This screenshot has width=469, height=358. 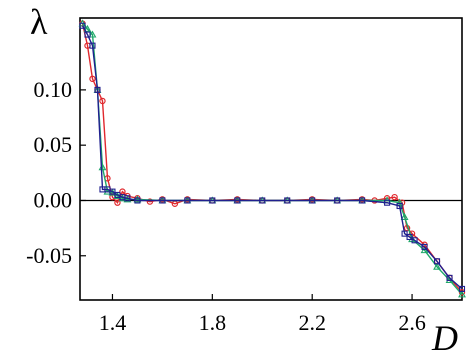 What do you see at coordinates (213, 322) in the screenshot?
I see `x-tick-label: 1.8` at bounding box center [213, 322].